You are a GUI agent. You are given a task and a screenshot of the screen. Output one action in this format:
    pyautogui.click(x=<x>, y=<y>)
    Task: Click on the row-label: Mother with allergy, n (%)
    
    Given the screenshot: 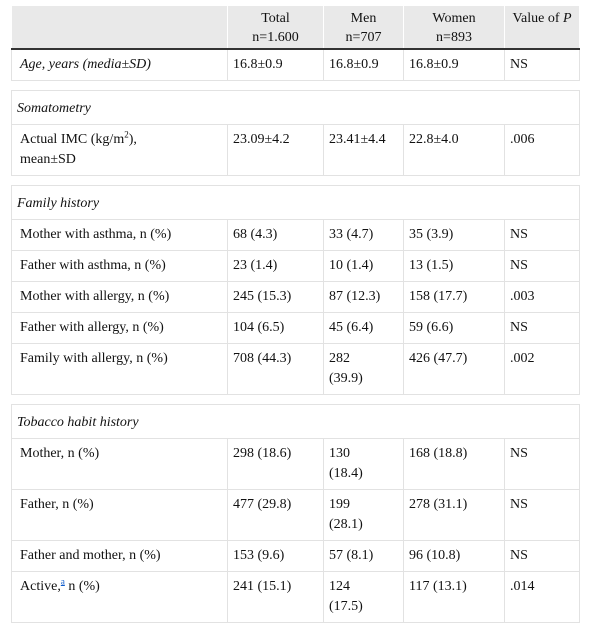 What is the action you would take?
    pyautogui.click(x=119, y=297)
    